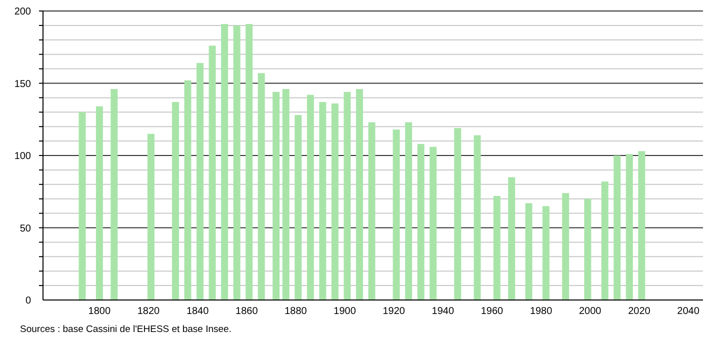  Describe the element at coordinates (590, 311) in the screenshot. I see `x-tick-label: 2000` at that location.